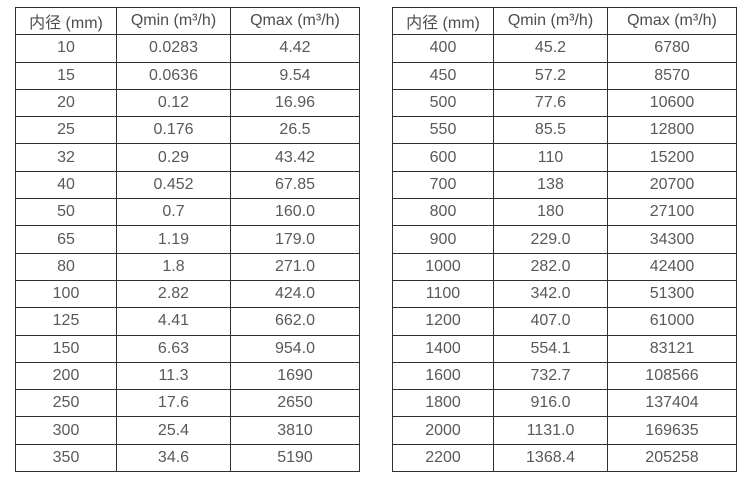 This screenshot has height=483, width=750. I want to click on cell: 150, so click(66, 348).